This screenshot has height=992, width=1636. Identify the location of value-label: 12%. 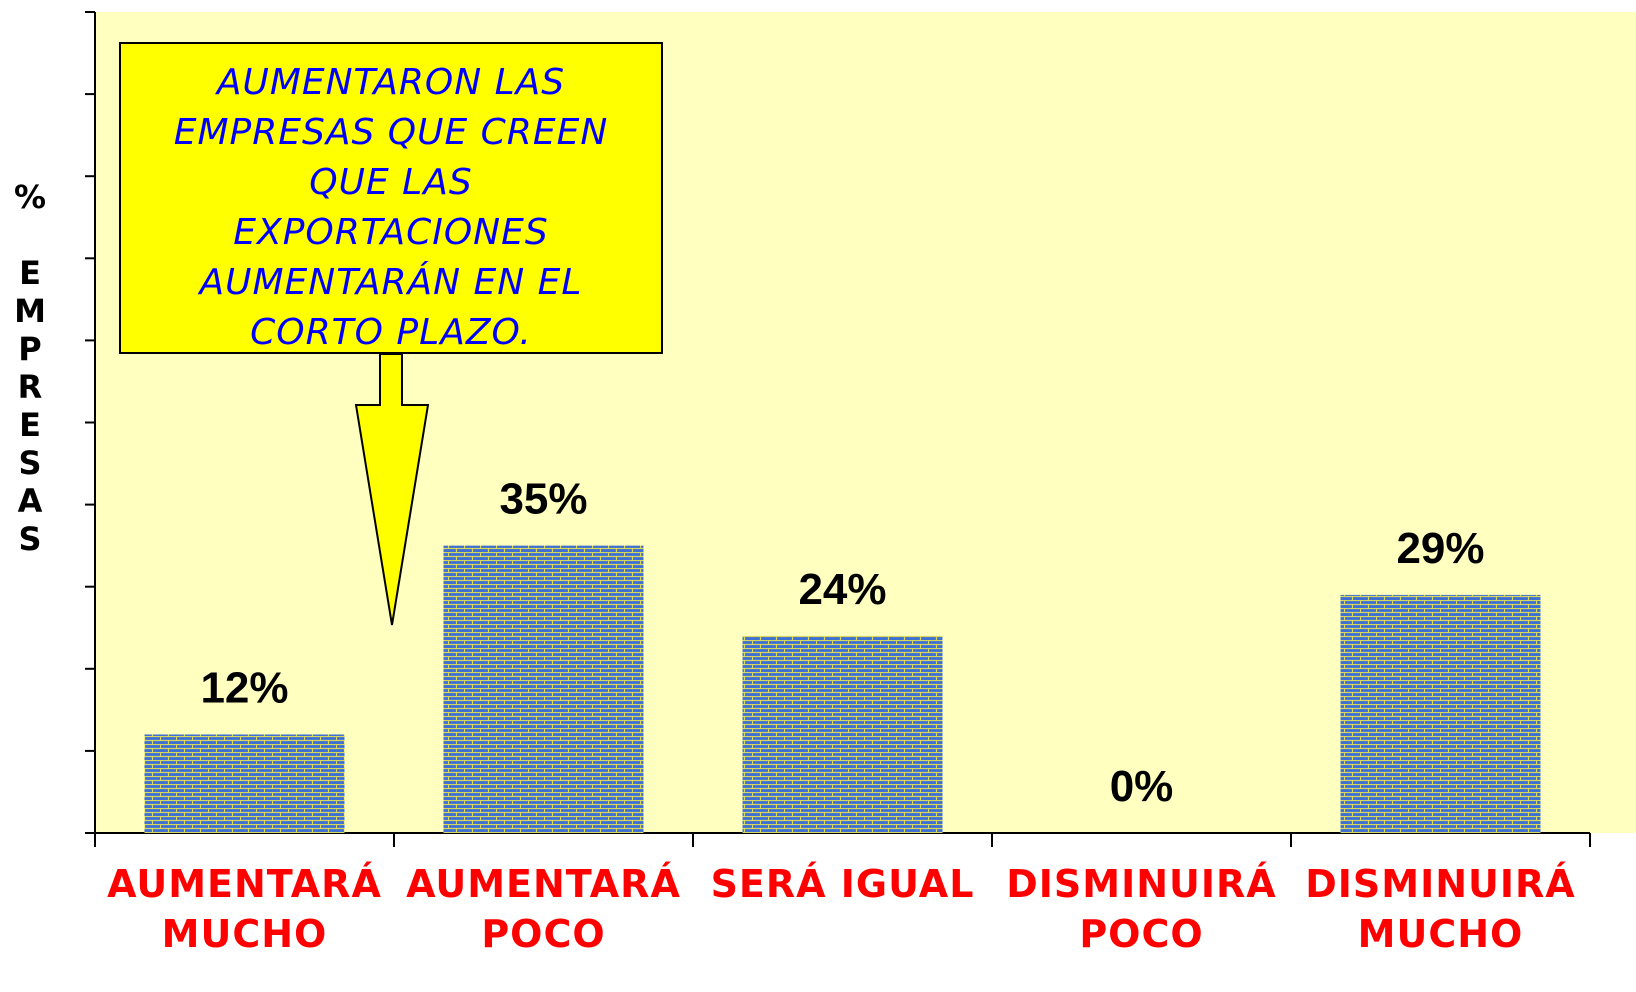
(244, 687).